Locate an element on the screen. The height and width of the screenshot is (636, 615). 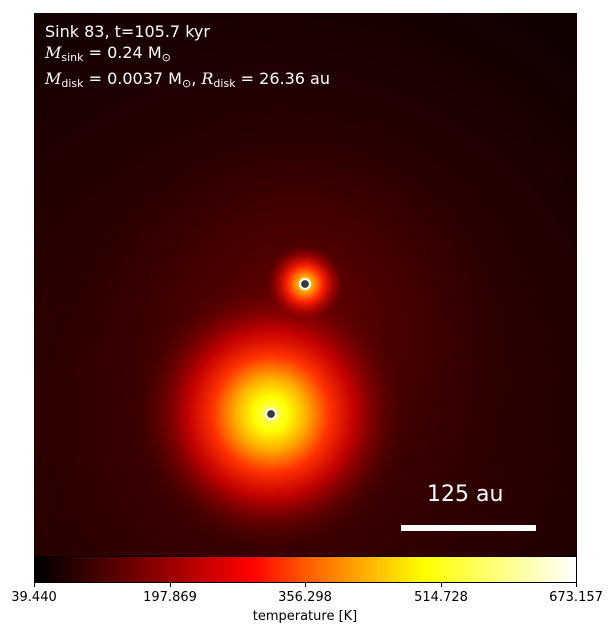
colorbar-tick-label-2: 356.298 is located at coordinates (305, 597).